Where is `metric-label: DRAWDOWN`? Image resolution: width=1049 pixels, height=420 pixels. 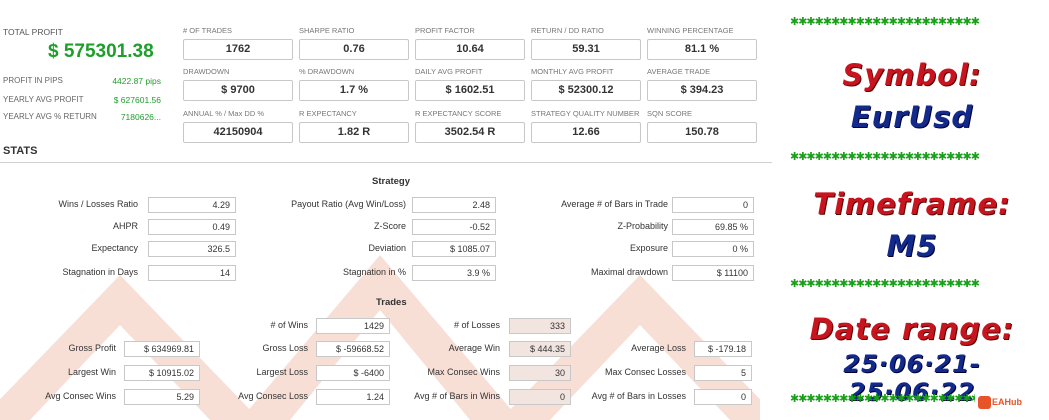
metric-label: DRAWDOWN is located at coordinates (206, 71).